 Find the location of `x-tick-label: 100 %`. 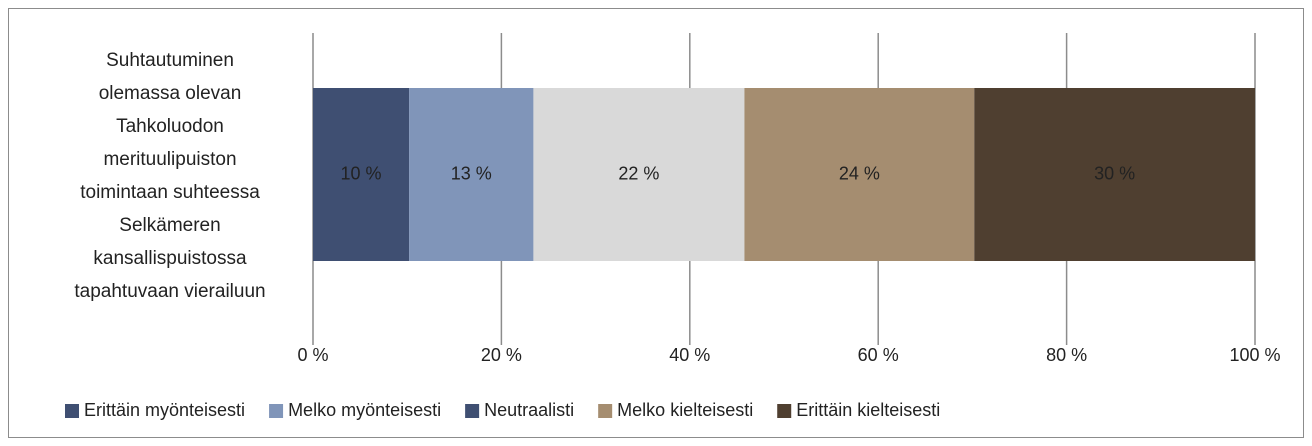

x-tick-label: 100 % is located at coordinates (1254, 355).